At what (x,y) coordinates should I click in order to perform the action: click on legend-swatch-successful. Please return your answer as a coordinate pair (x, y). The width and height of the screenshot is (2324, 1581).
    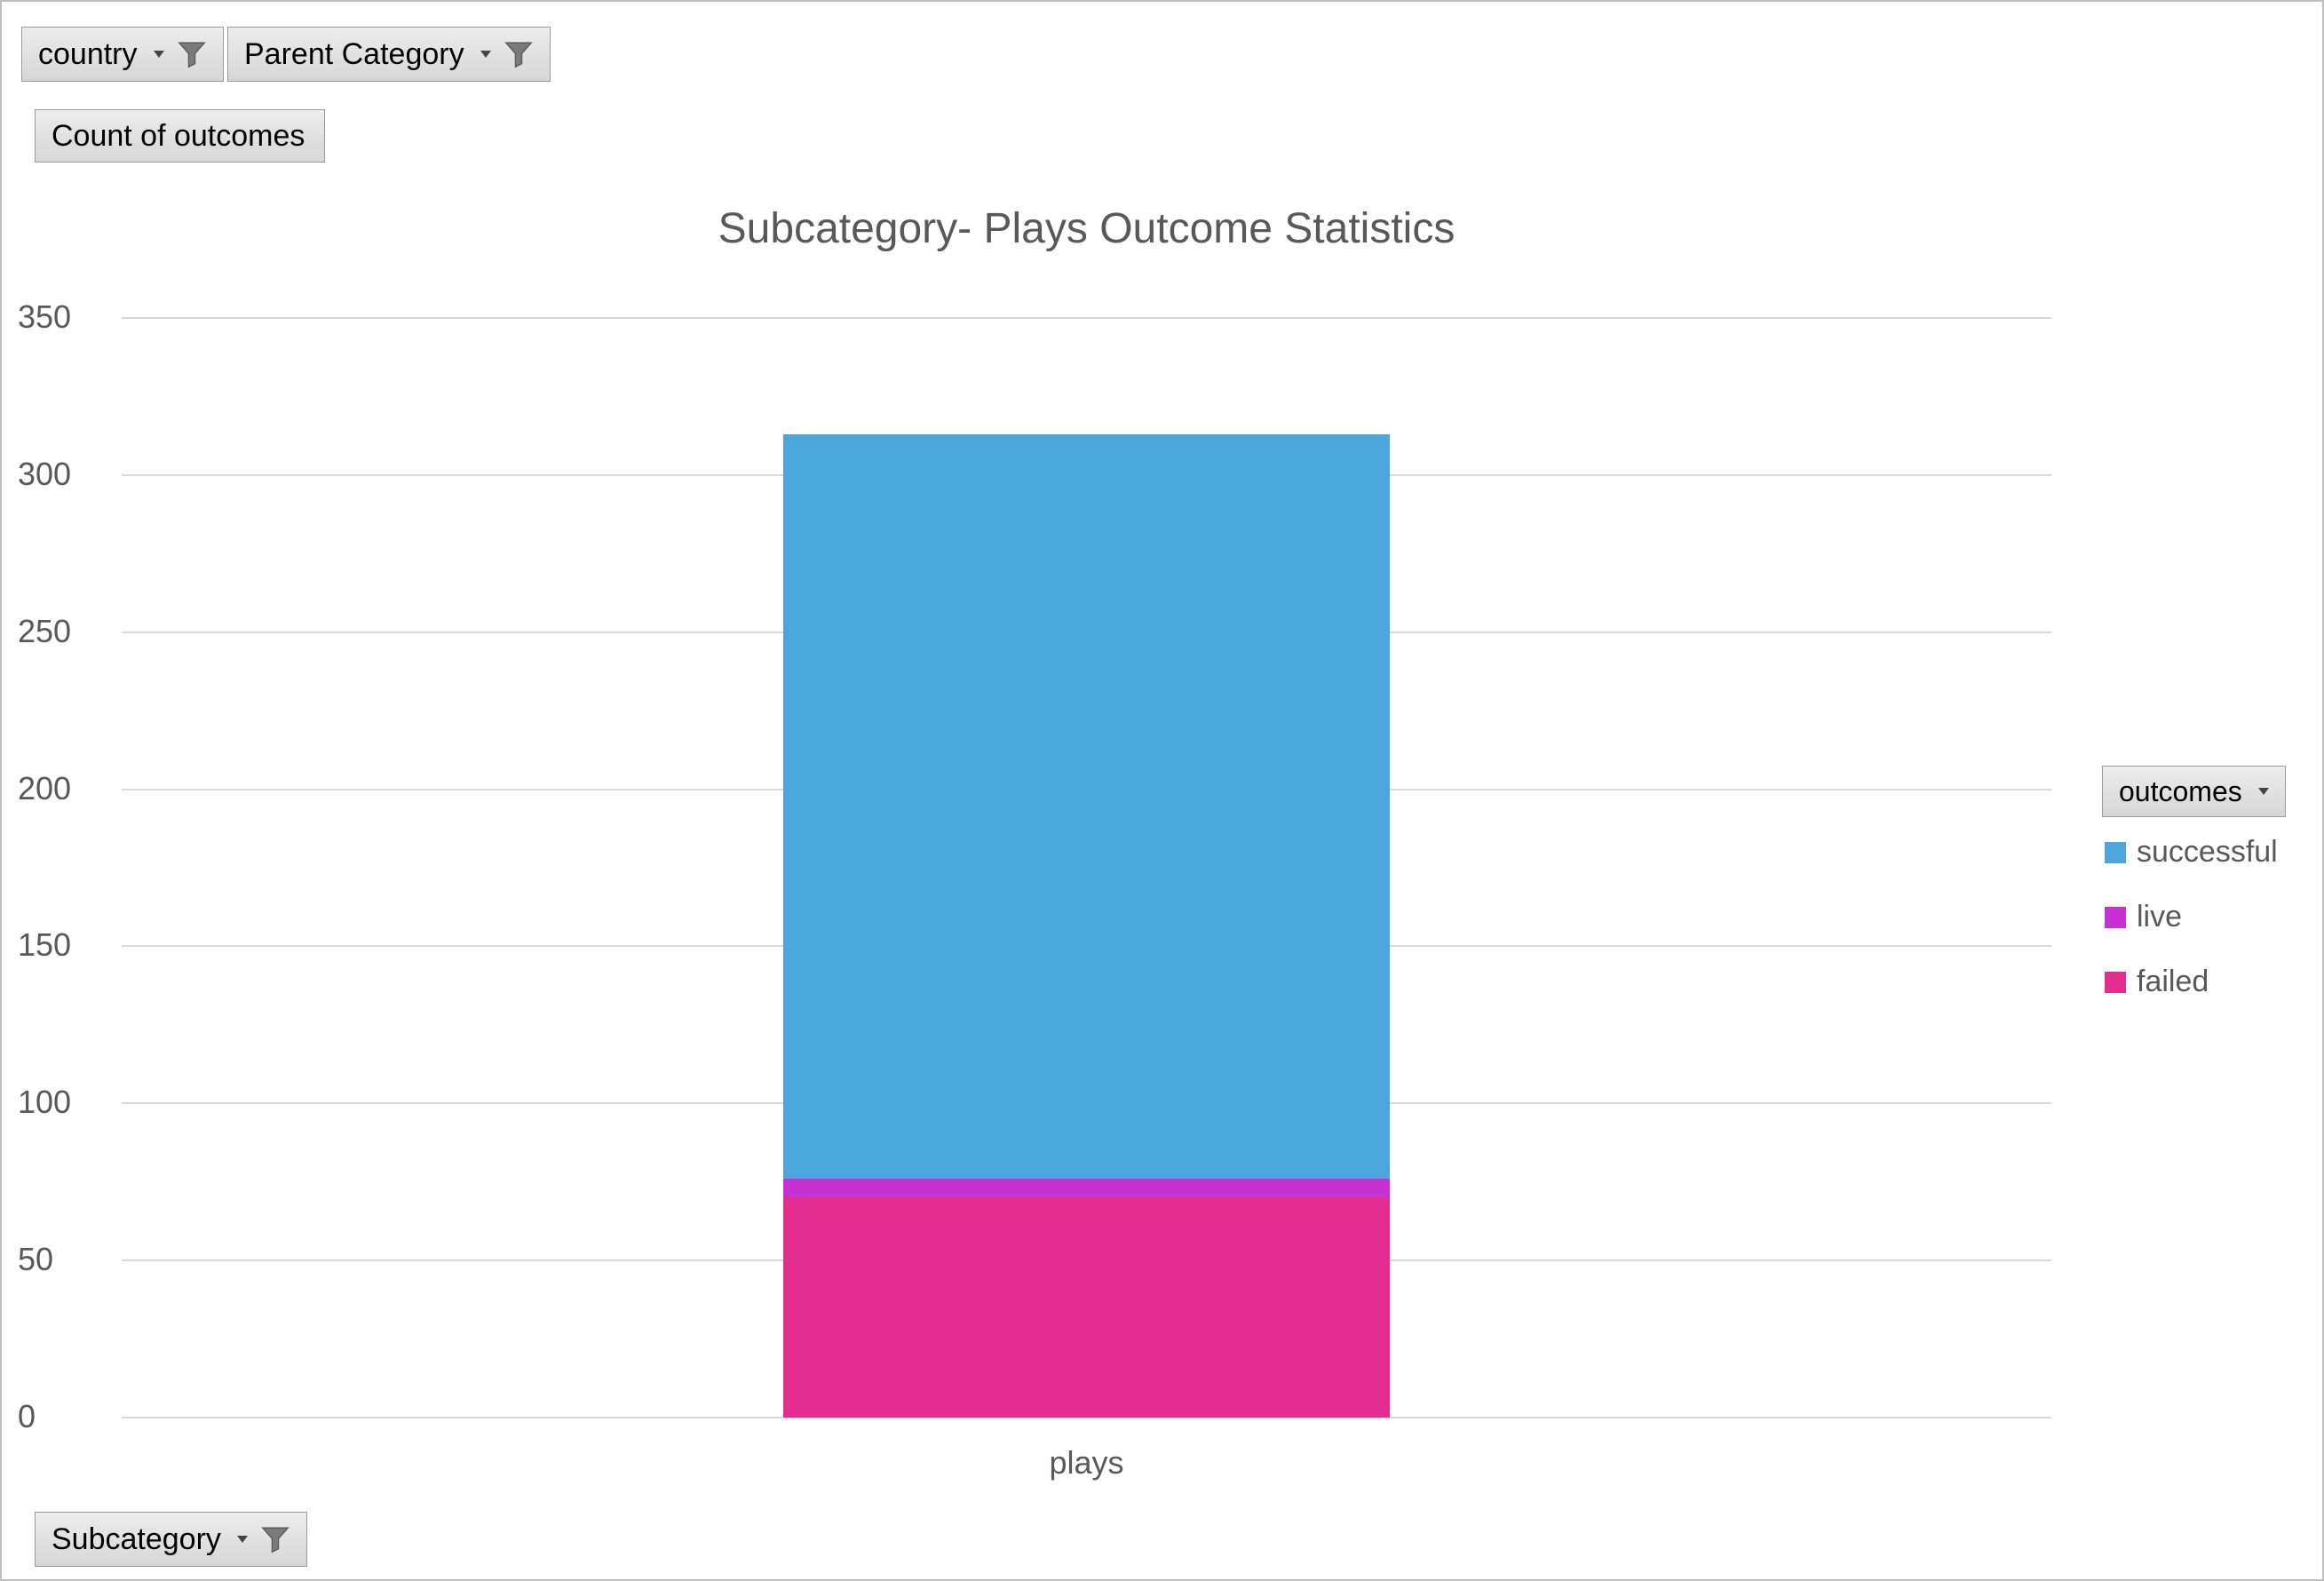
    Looking at the image, I should click on (2116, 852).